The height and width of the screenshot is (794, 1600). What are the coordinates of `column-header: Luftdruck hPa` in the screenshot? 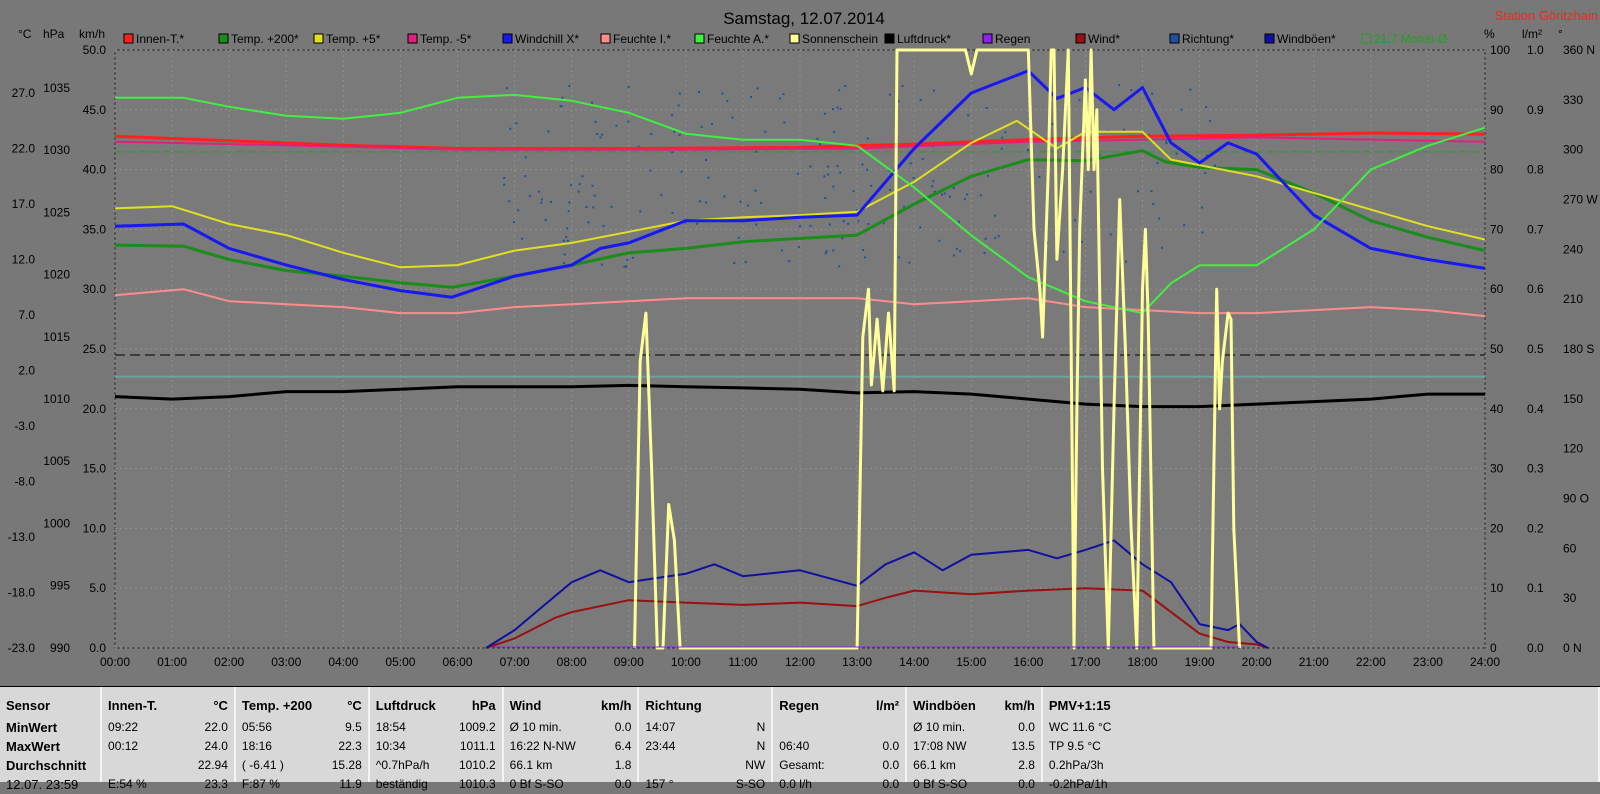 It's located at (436, 708).